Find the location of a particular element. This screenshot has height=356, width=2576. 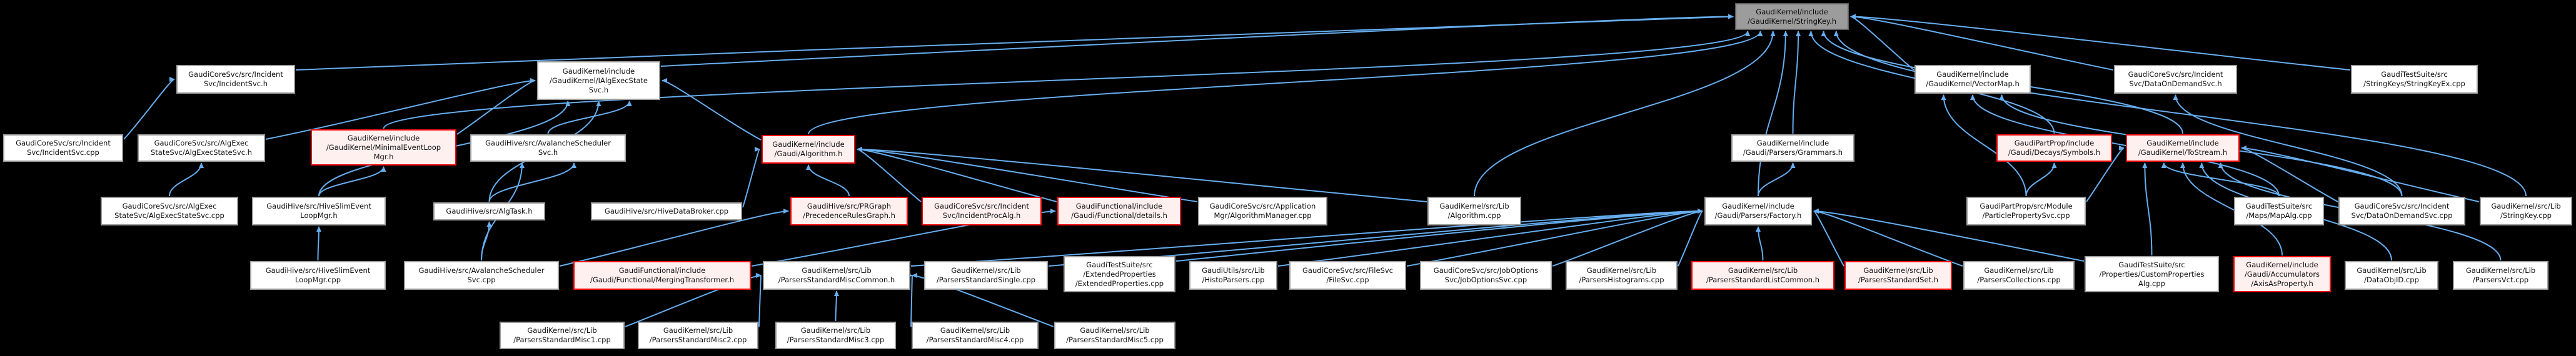

edge-algorithm_cpp-to-gaudi_algorithm_h is located at coordinates (1142, 174).